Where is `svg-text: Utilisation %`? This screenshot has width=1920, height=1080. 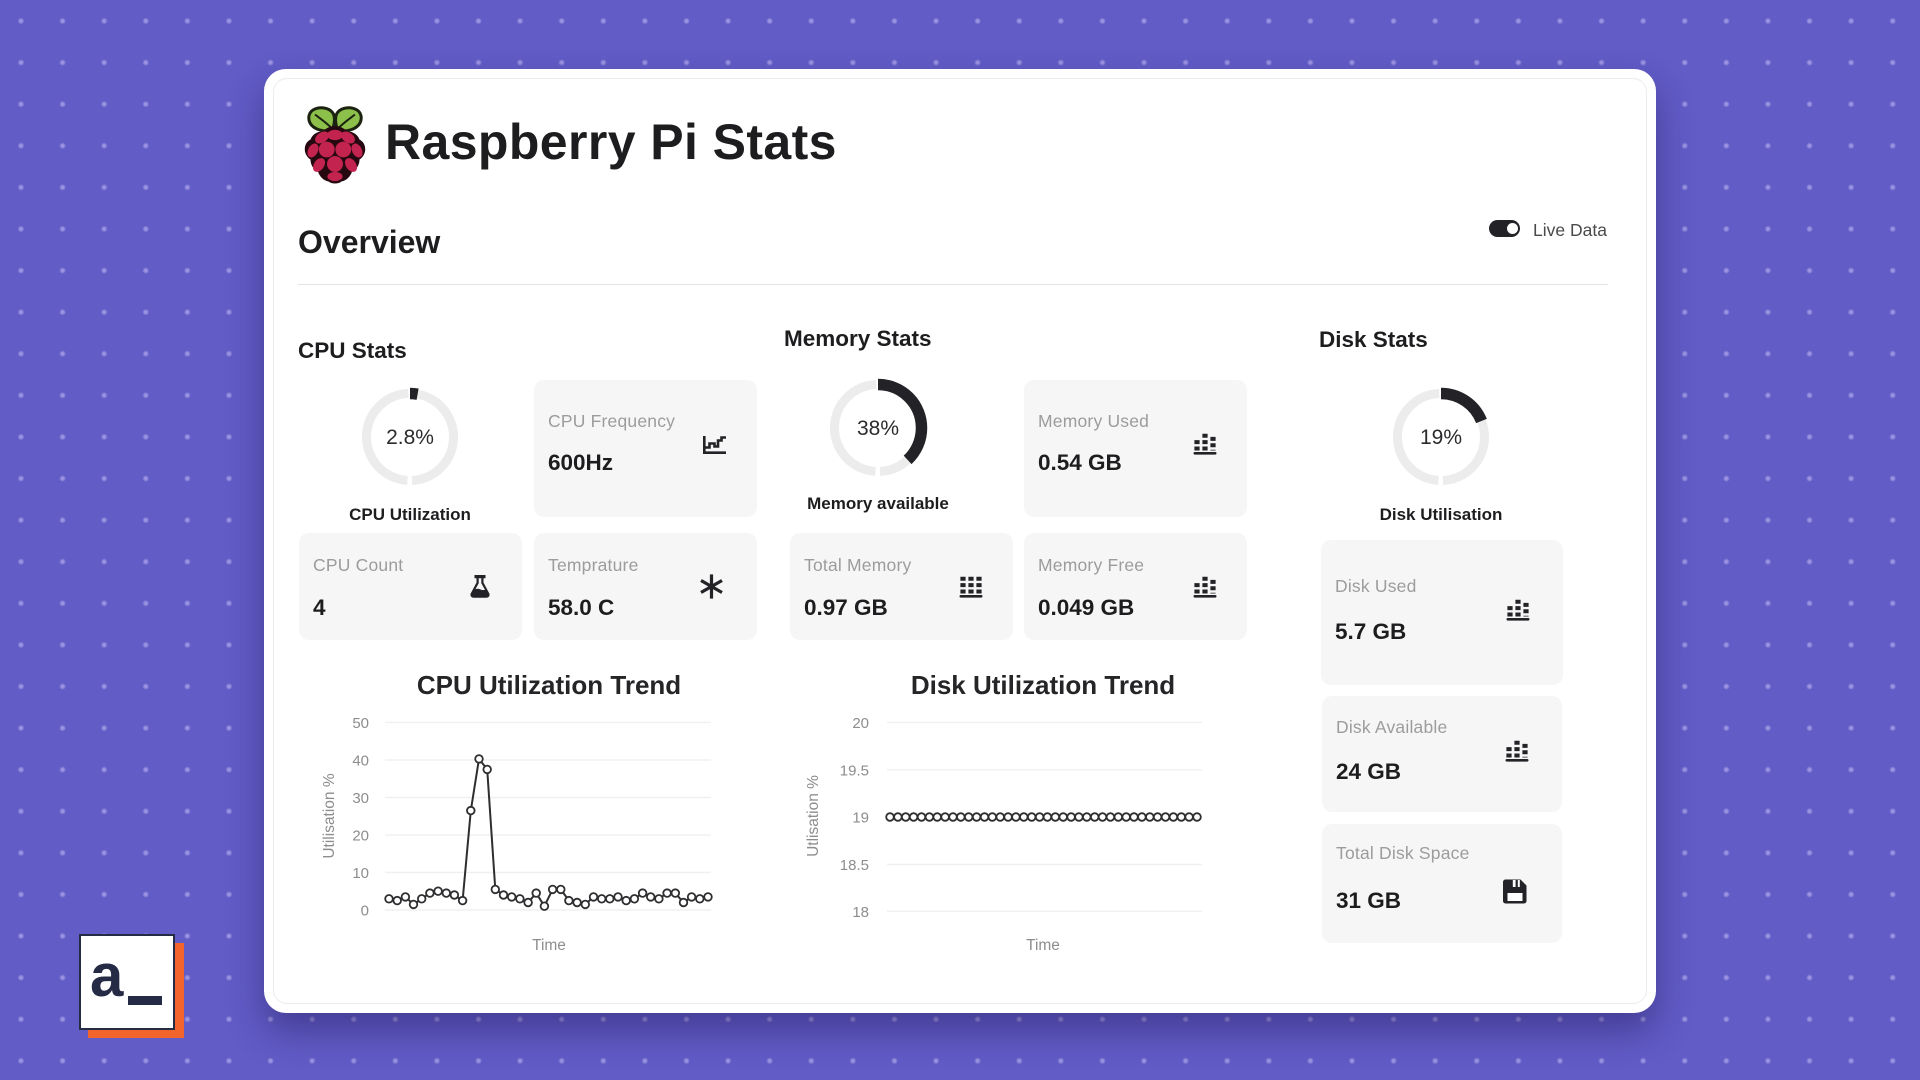
svg-text: Utilisation % is located at coordinates (329, 815).